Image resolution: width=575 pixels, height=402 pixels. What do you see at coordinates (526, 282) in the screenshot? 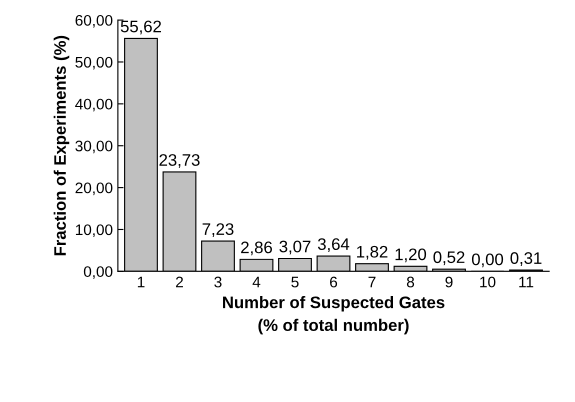
I see `x-tick-label: 11` at bounding box center [526, 282].